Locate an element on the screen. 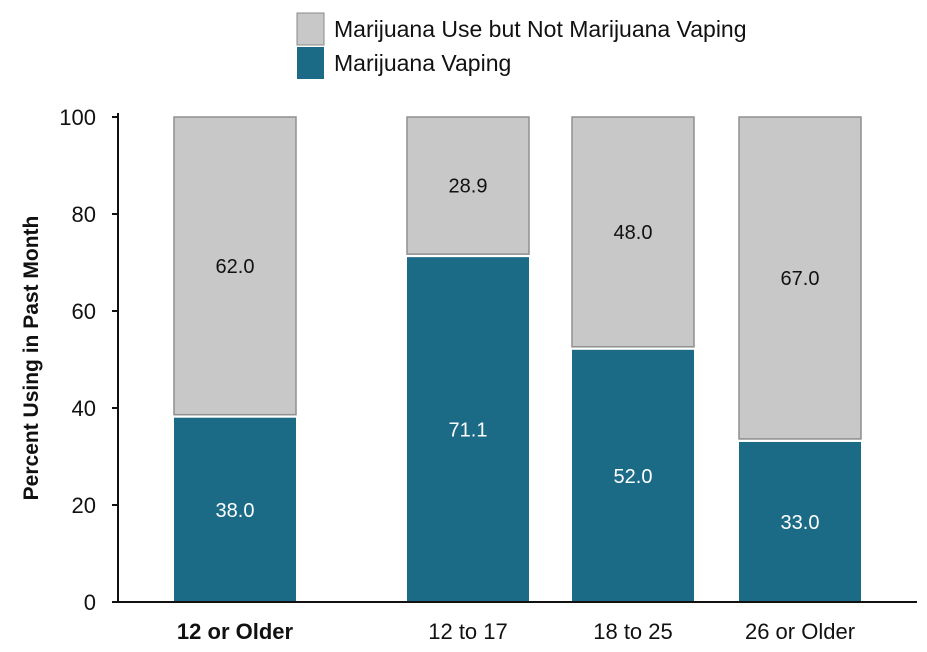 Image resolution: width=927 pixels, height=652 pixels. x-axis: 12 or Older 12 to 17 18 to 25 26 or Older is located at coordinates (517, 622).